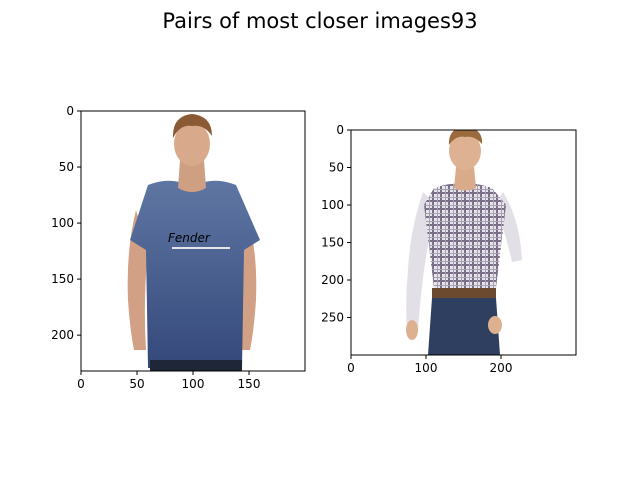 The image size is (640, 480). I want to click on plaid-shirt, so click(465, 235).